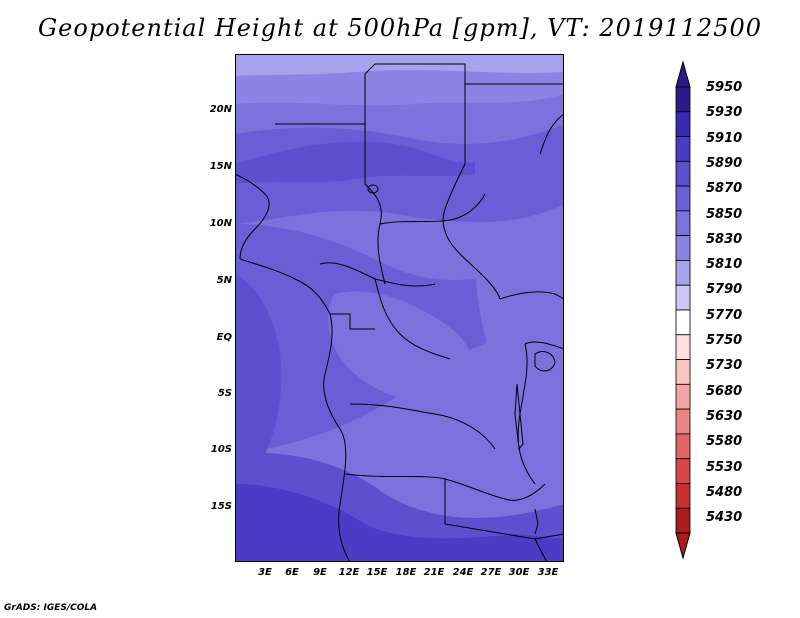  I want to click on lake-victoria, so click(545, 361).